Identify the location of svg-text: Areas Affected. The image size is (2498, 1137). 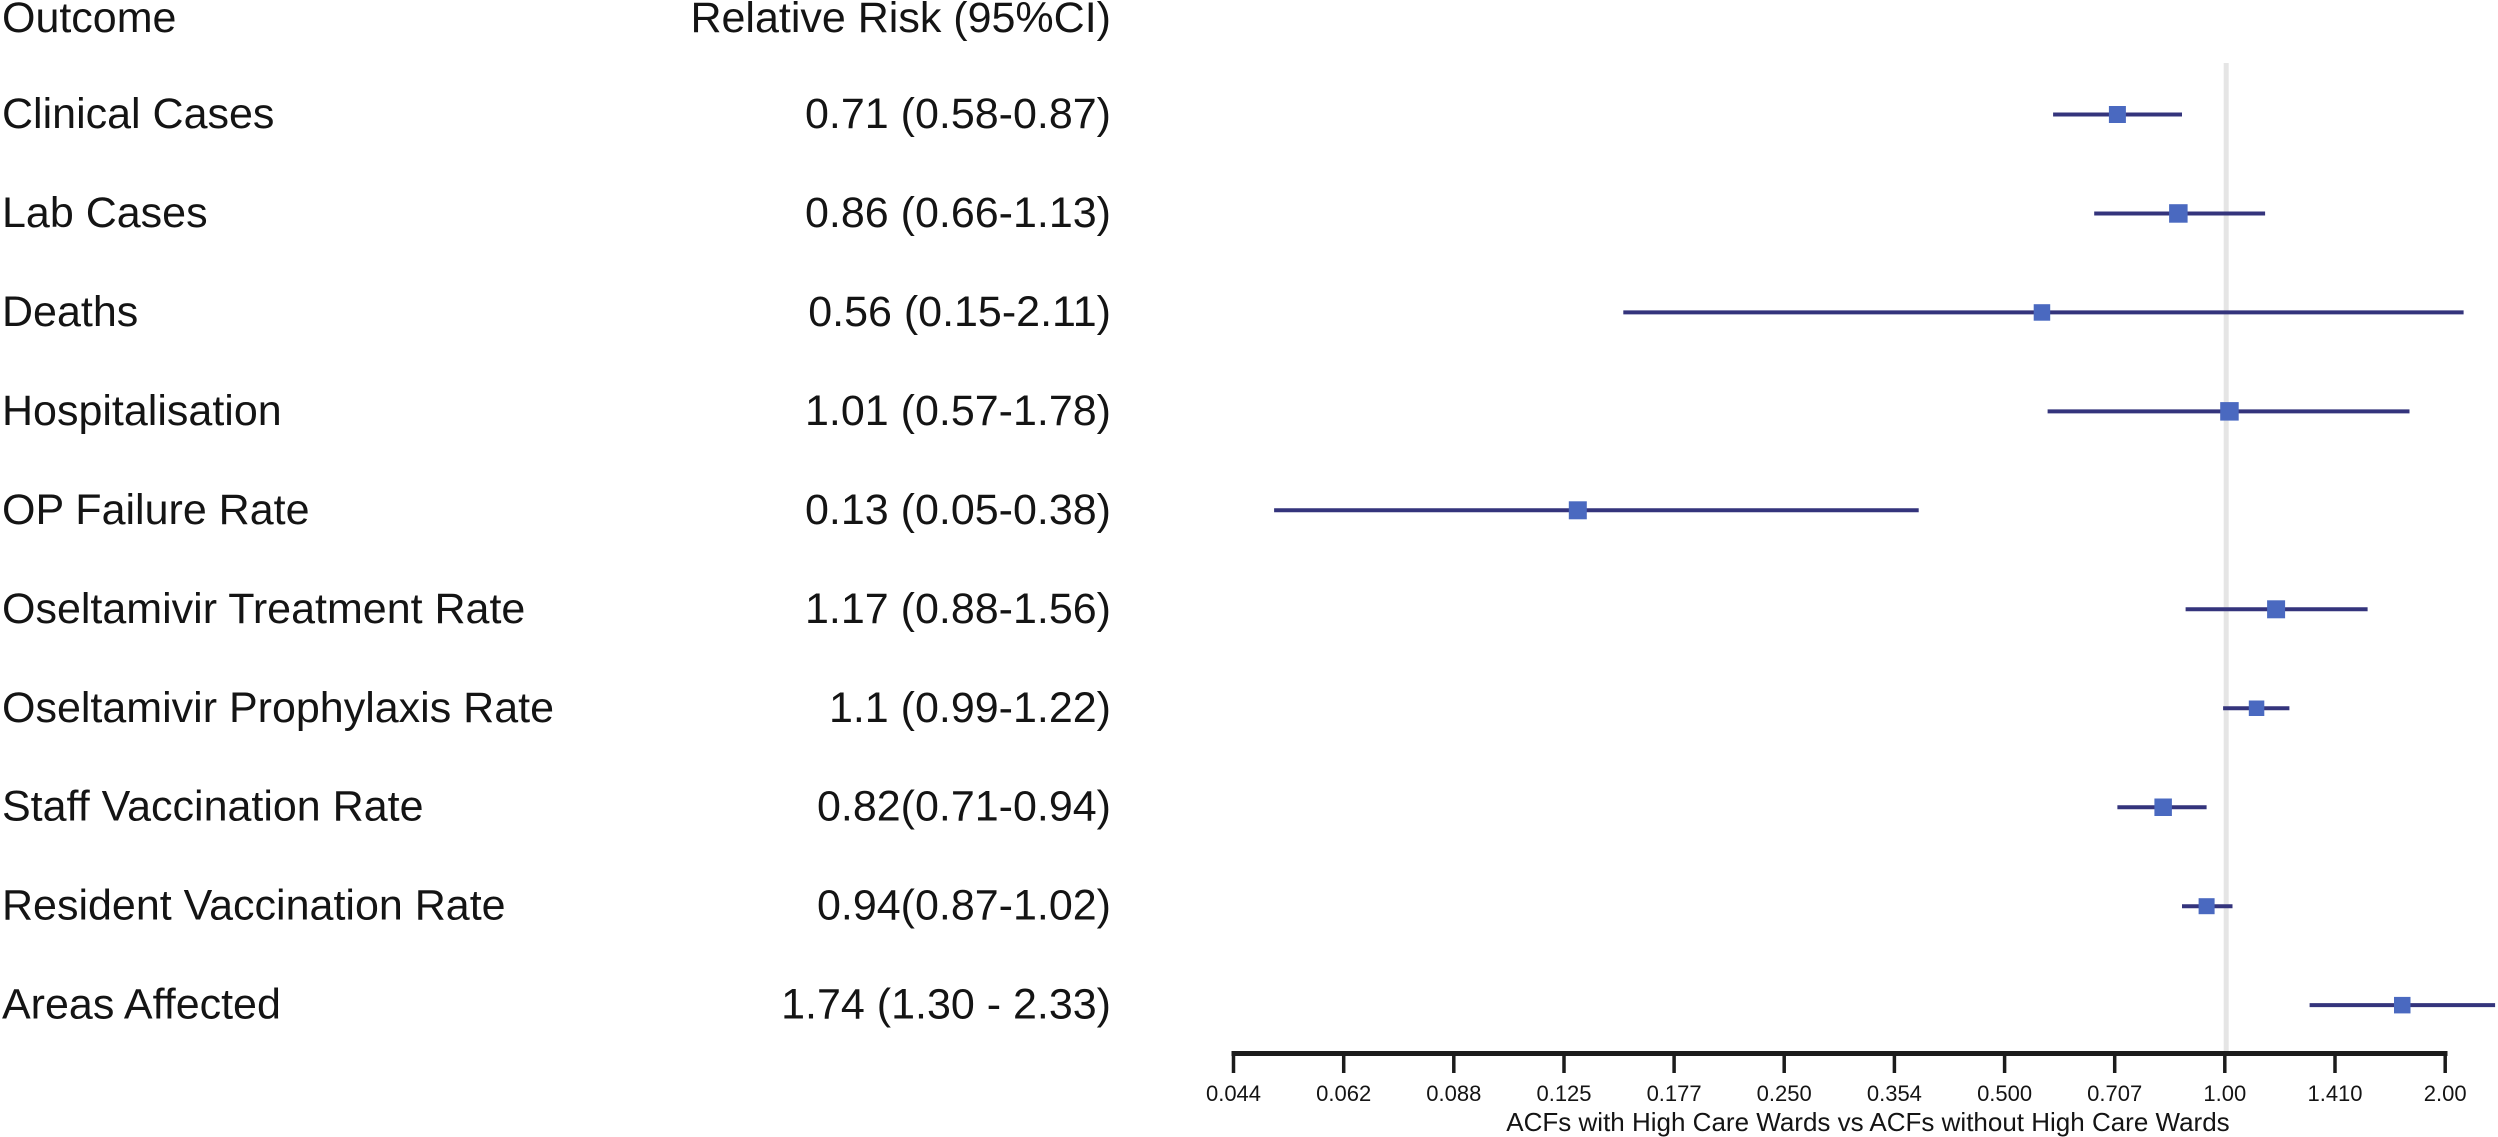
(141, 1005).